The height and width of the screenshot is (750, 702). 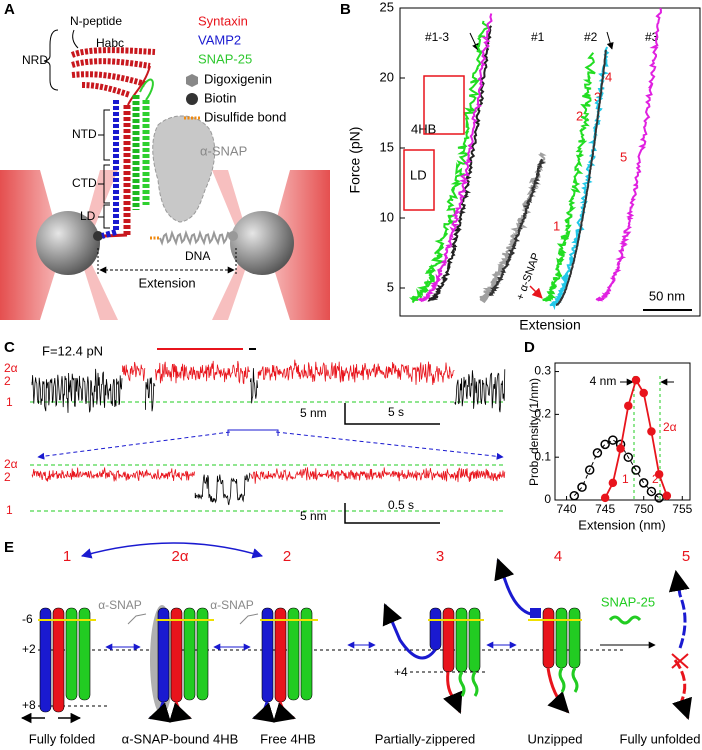 I want to click on panel-letter: A, so click(x=9, y=9).